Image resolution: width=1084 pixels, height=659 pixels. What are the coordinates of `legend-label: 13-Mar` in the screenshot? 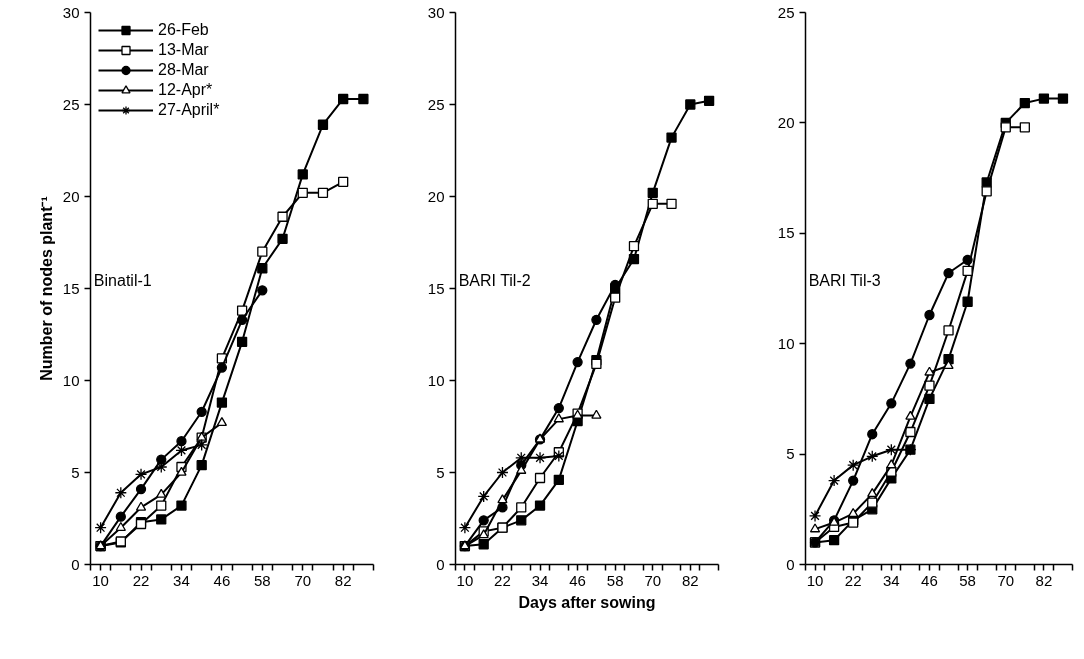 It's located at (183, 50).